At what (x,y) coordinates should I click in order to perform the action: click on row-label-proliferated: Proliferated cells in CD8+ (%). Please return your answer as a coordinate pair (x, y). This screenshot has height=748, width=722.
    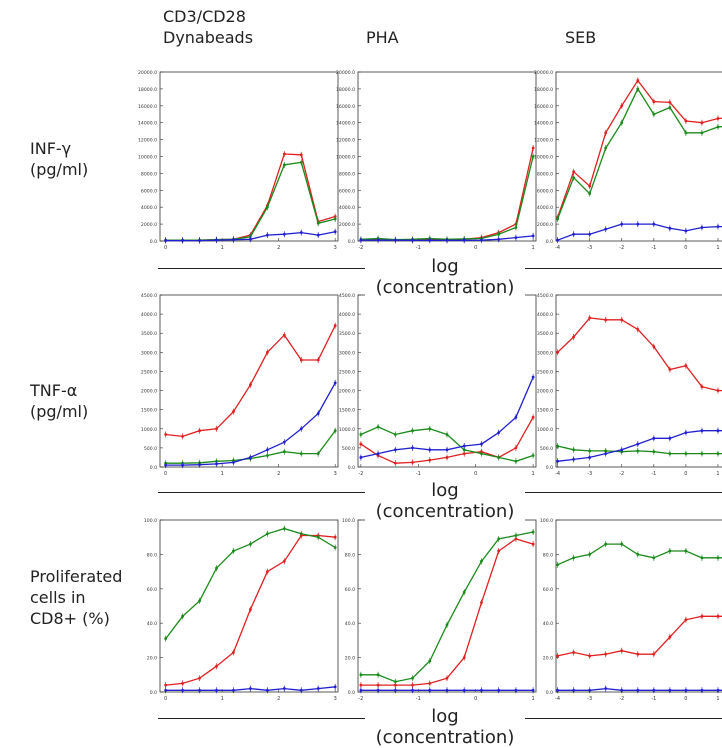
    Looking at the image, I should click on (76, 597).